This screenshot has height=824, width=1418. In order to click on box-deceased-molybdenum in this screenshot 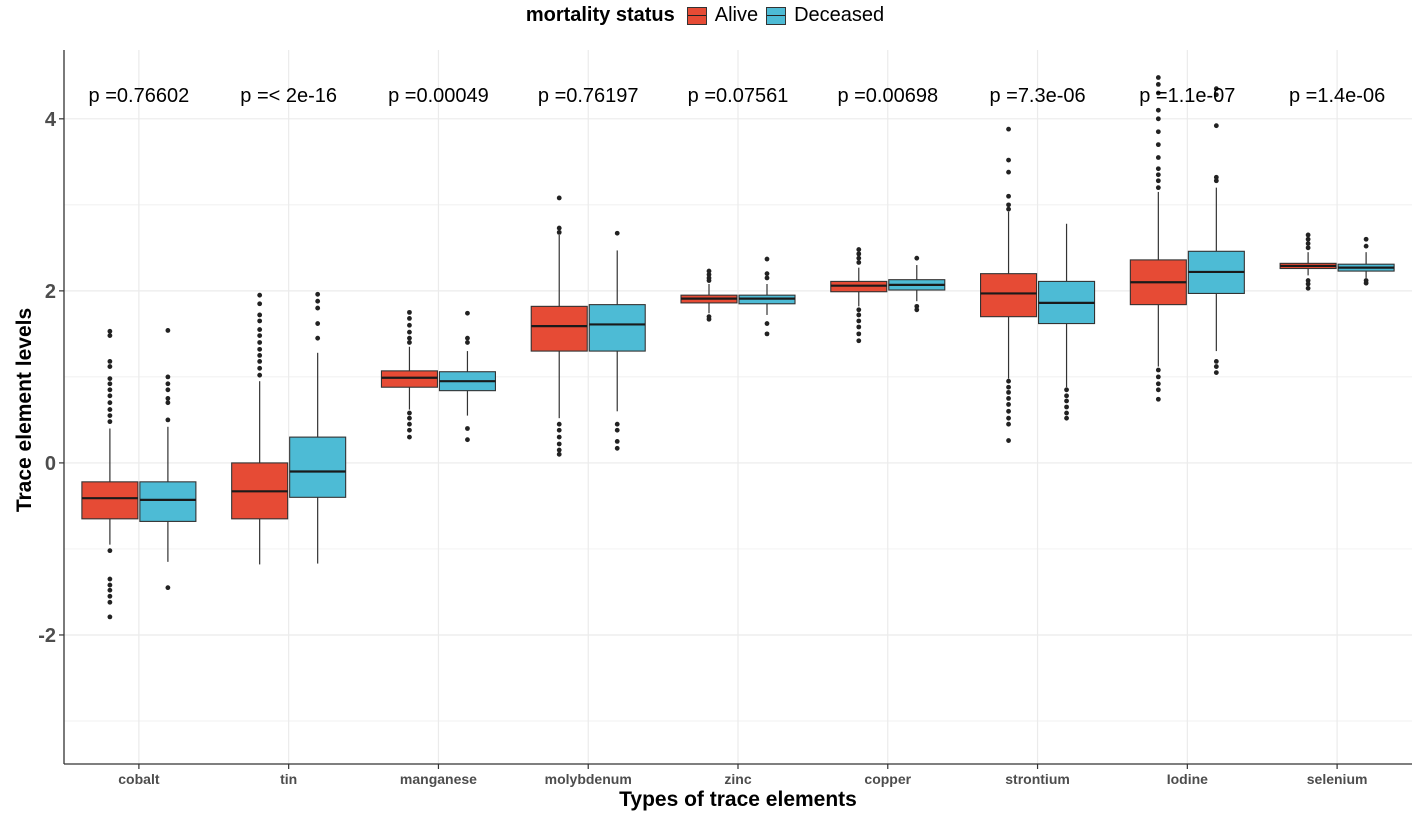, I will do `click(617, 340)`.